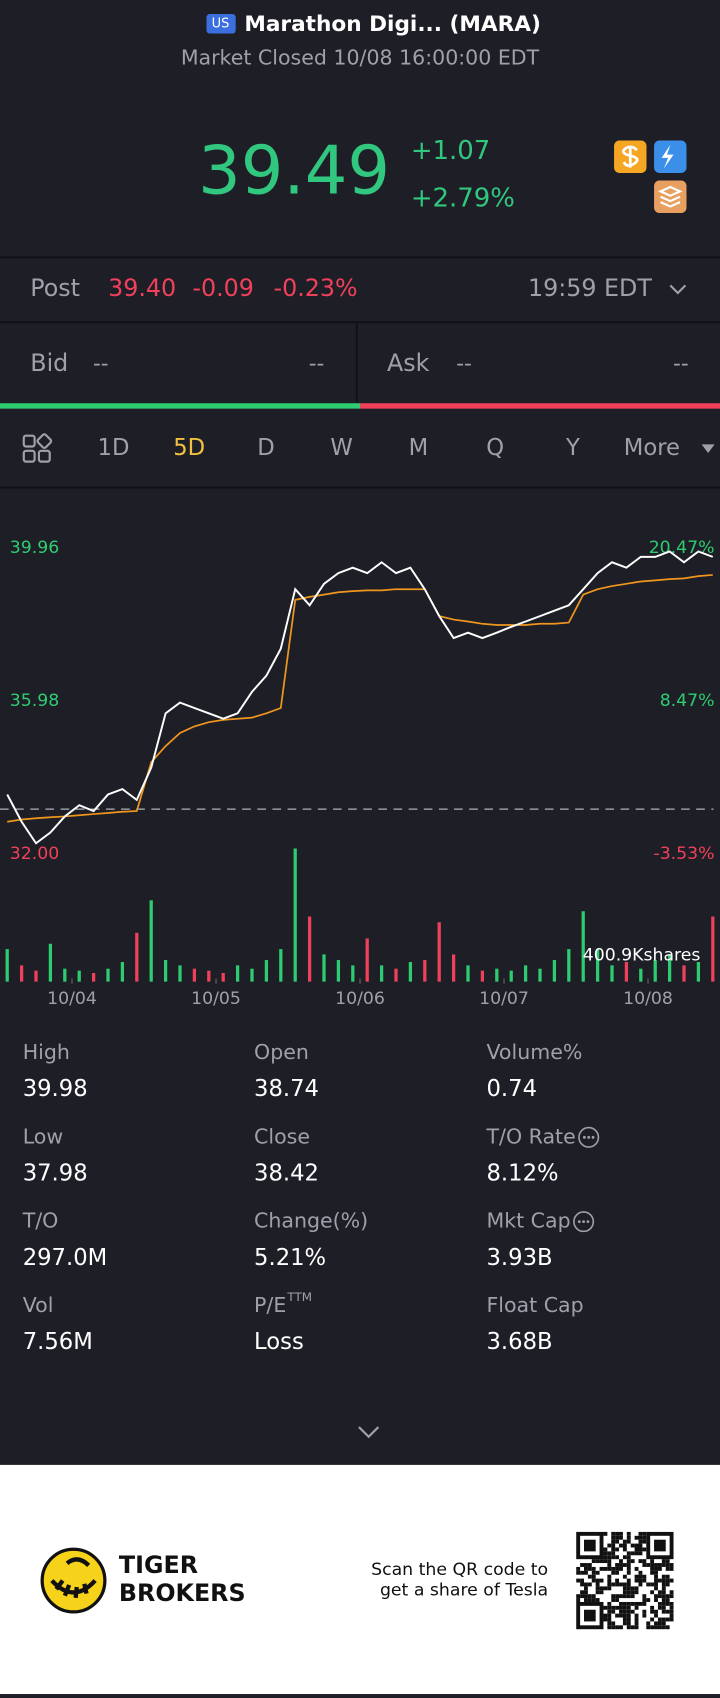 The image size is (720, 1698). I want to click on period-tab: Y, so click(572, 448).